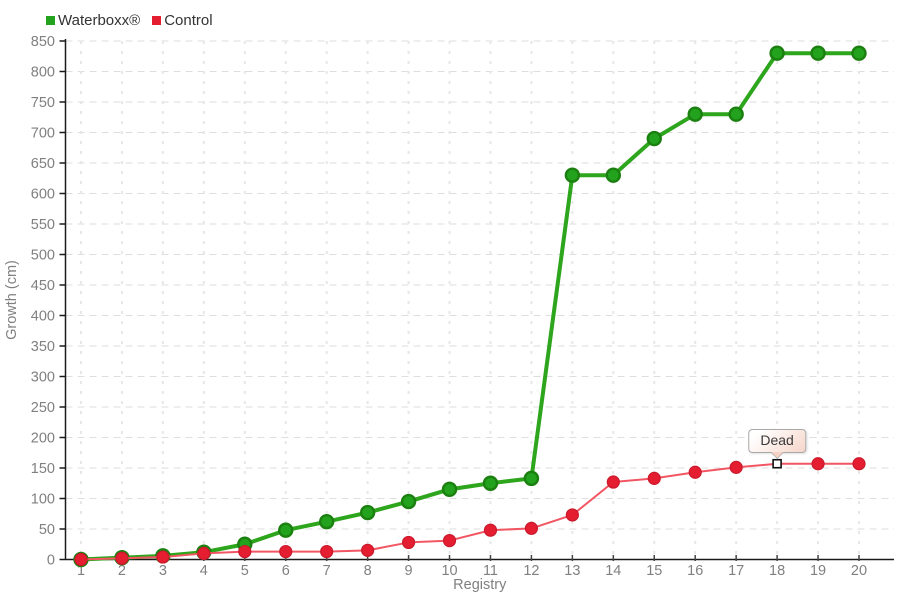  I want to click on x-tick-label: 12, so click(531, 571).